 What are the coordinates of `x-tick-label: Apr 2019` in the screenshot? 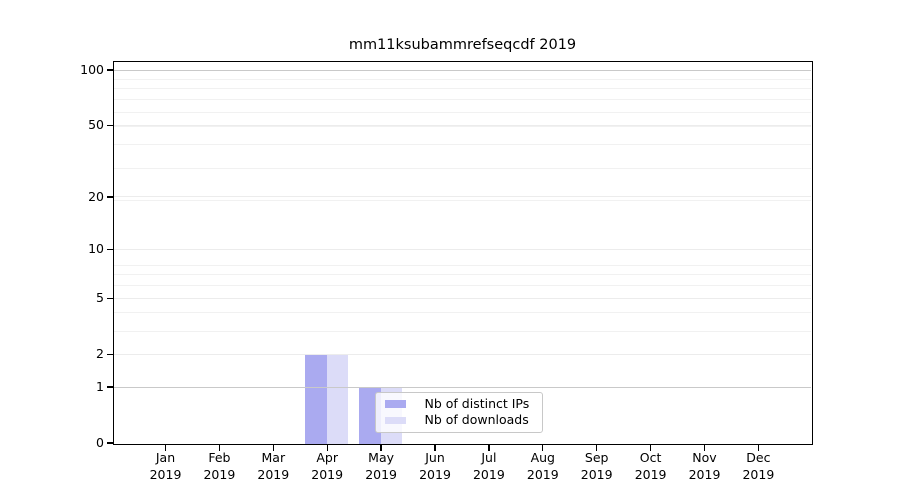 It's located at (327, 466).